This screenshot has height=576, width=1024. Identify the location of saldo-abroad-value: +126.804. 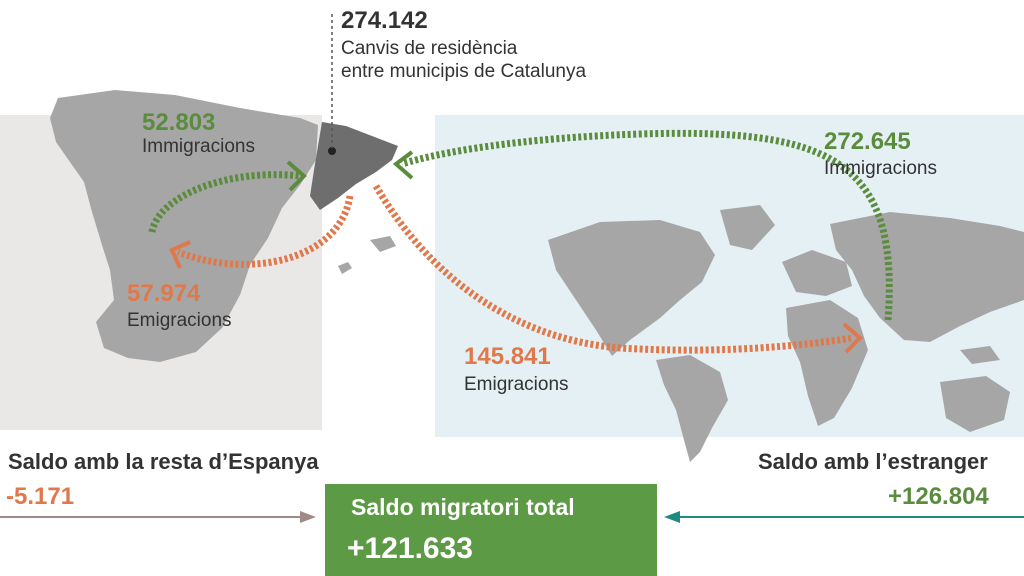
(938, 496).